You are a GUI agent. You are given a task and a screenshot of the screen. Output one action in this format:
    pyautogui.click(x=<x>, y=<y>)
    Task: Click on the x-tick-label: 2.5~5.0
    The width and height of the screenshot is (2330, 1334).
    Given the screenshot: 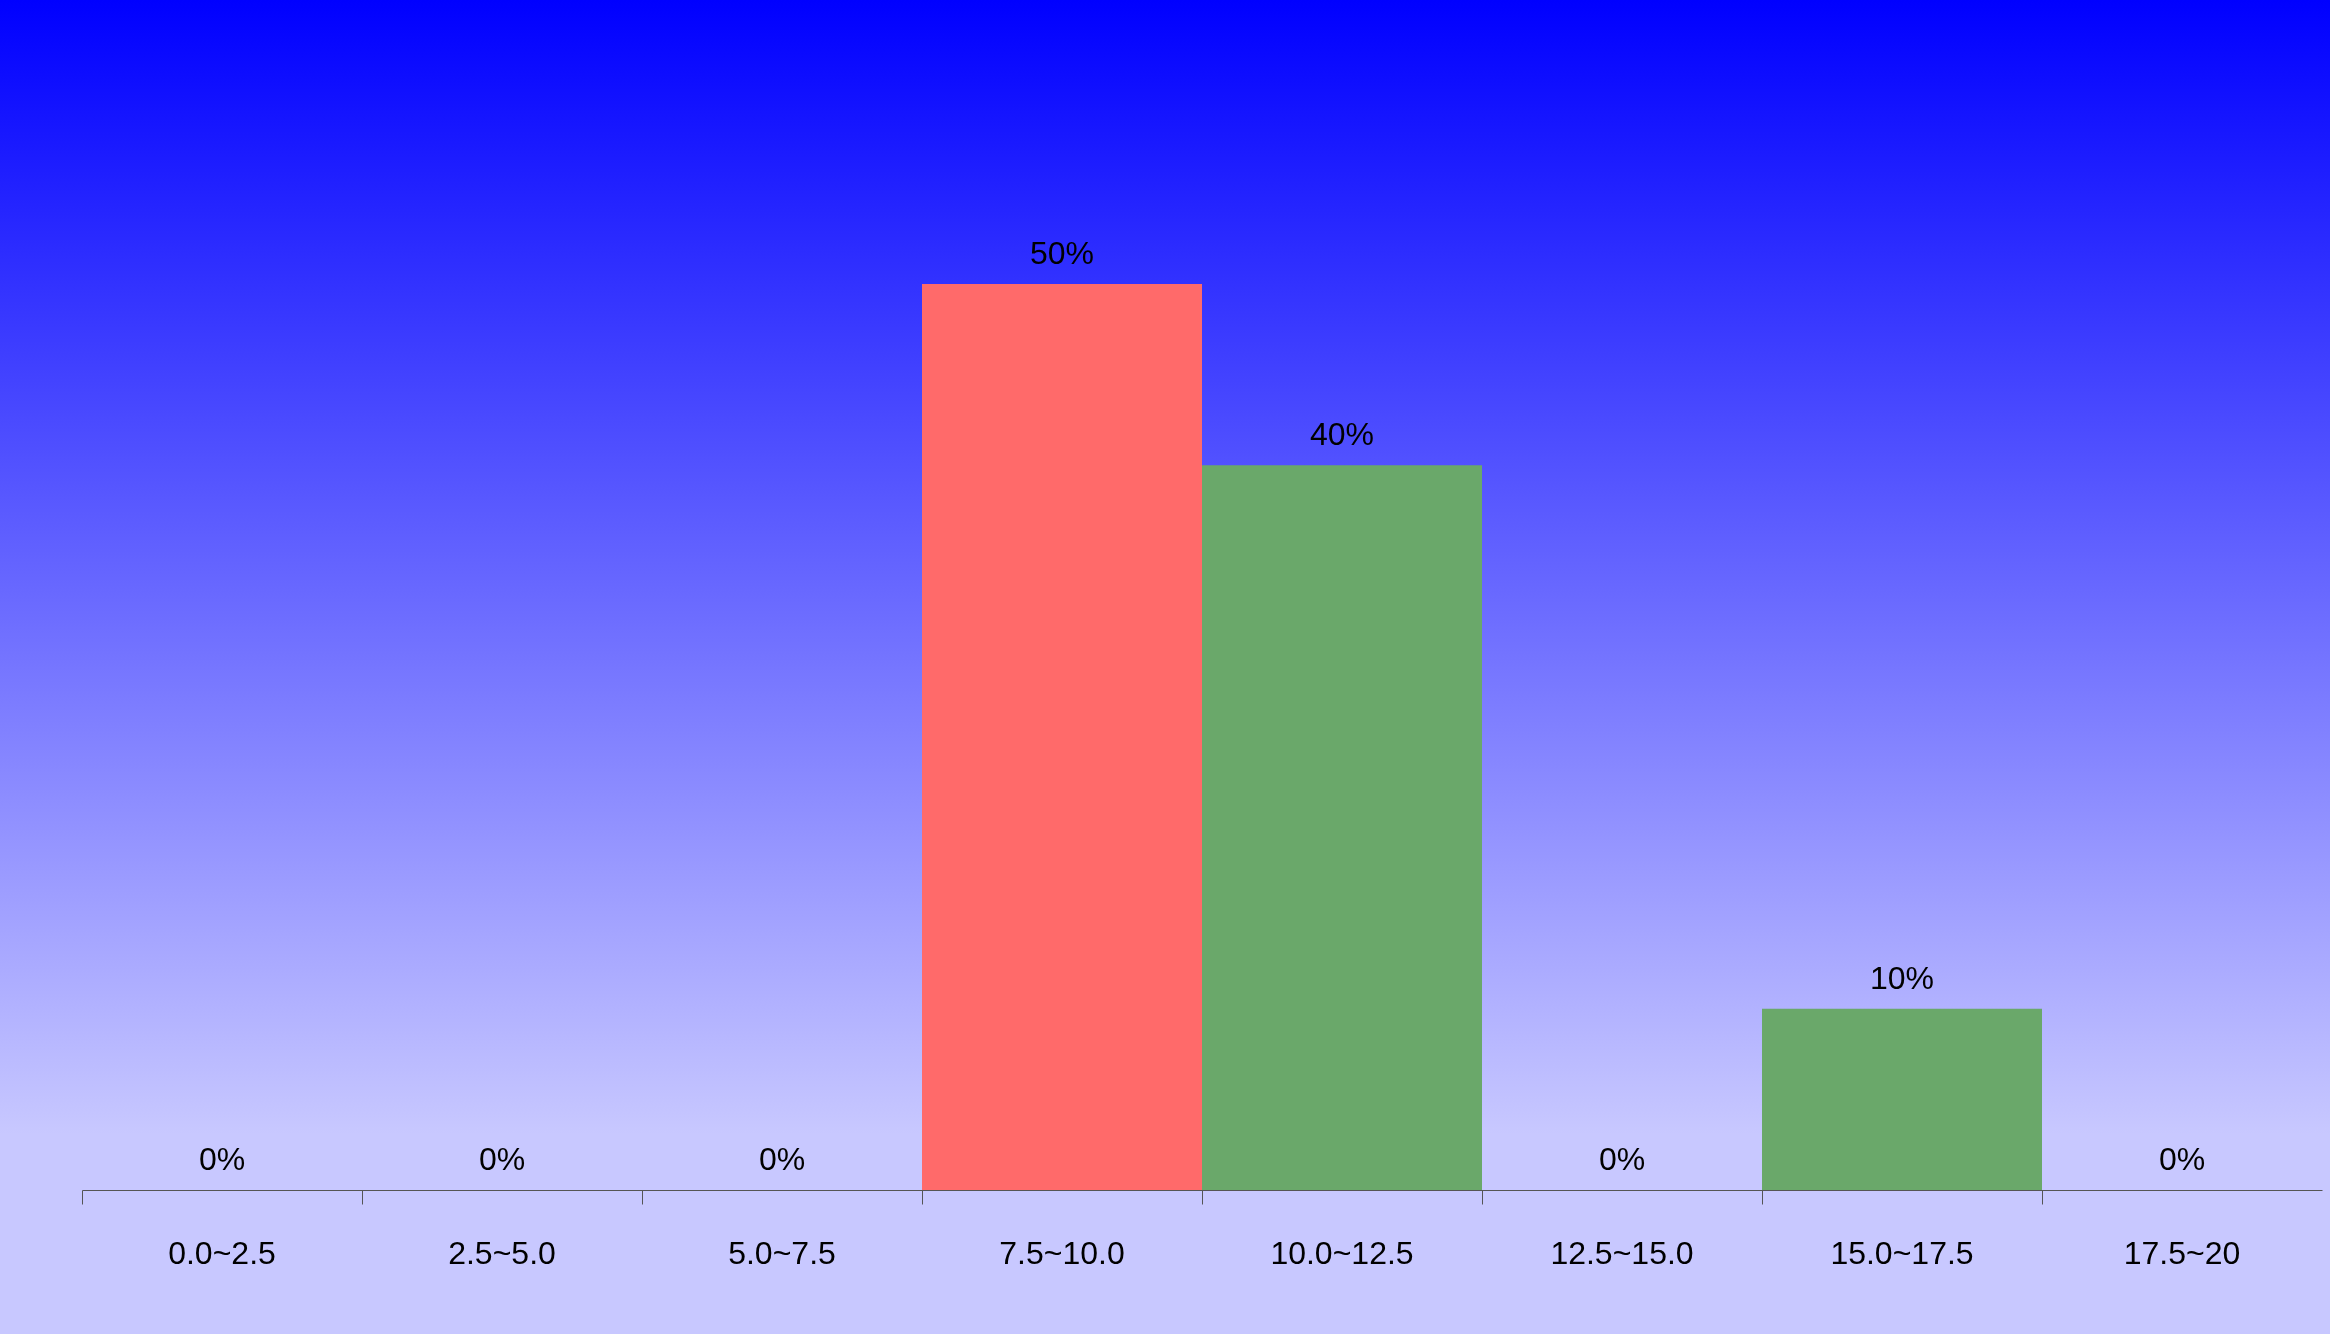 What is the action you would take?
    pyautogui.click(x=502, y=1252)
    